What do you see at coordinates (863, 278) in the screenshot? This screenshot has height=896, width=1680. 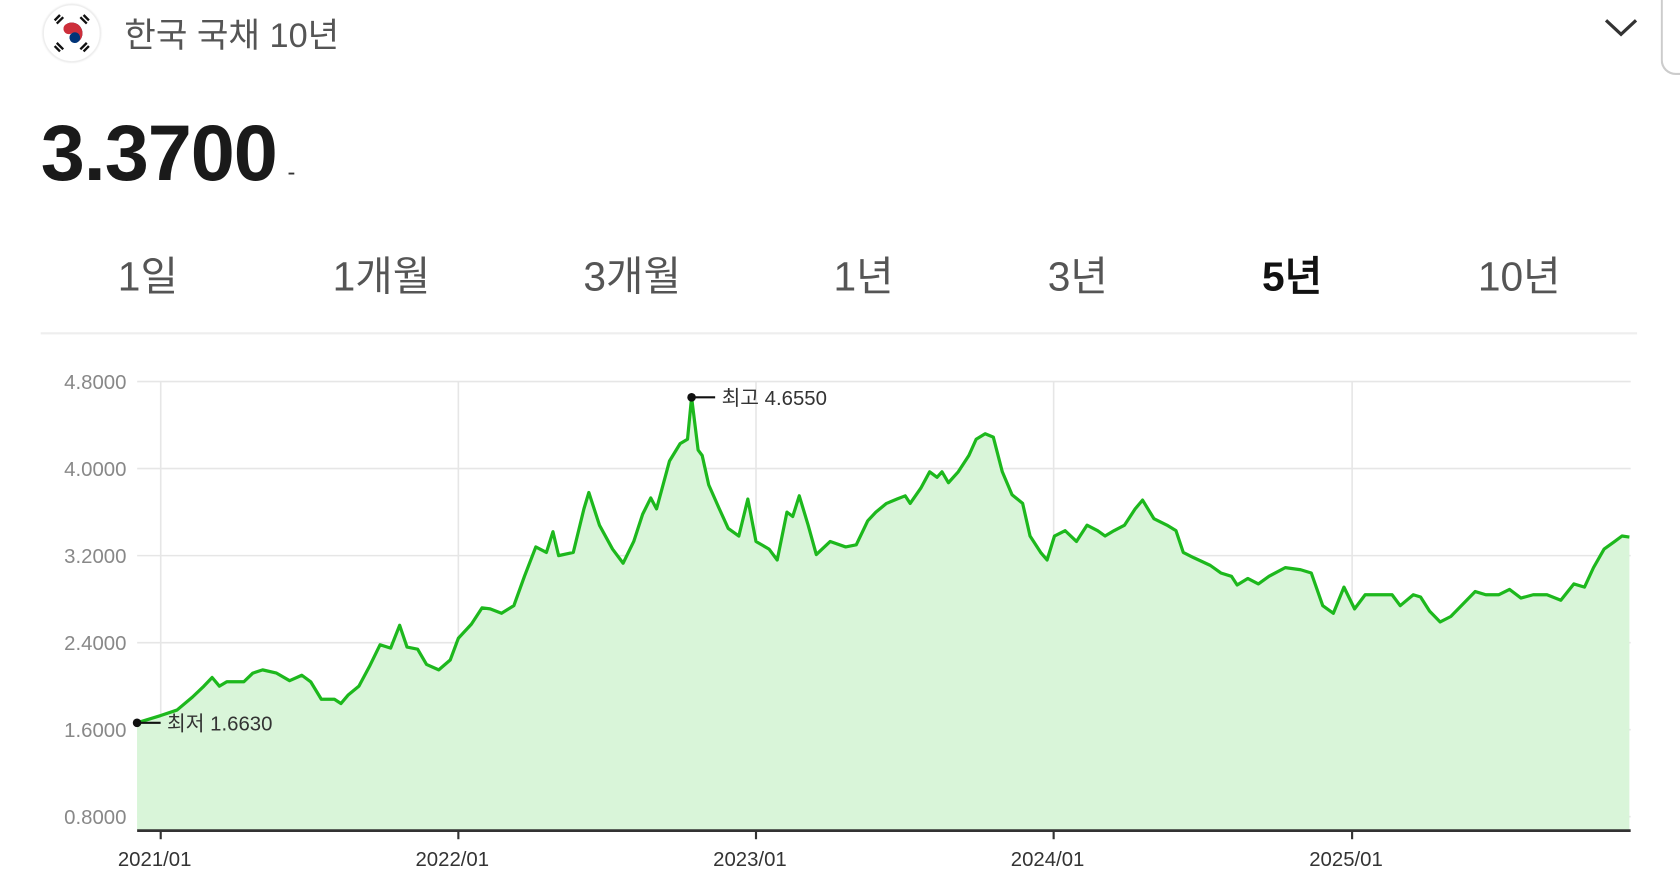 I see `tab-1-year: 1년` at bounding box center [863, 278].